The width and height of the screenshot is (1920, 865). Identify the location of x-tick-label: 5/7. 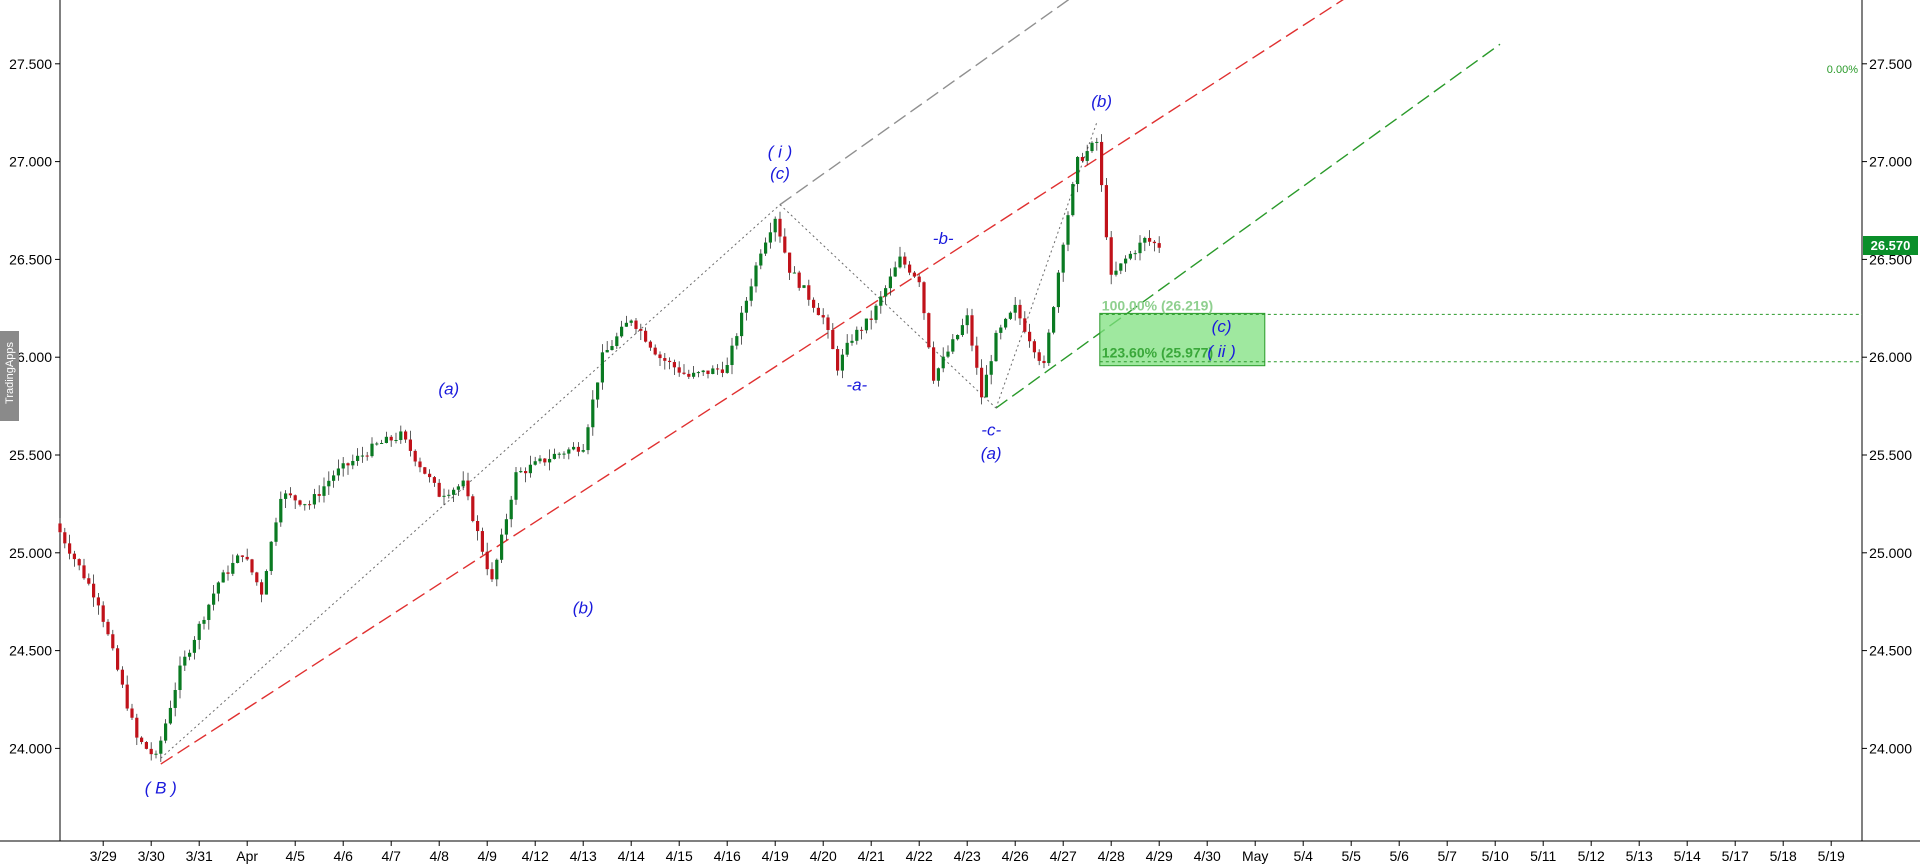
(1447, 856).